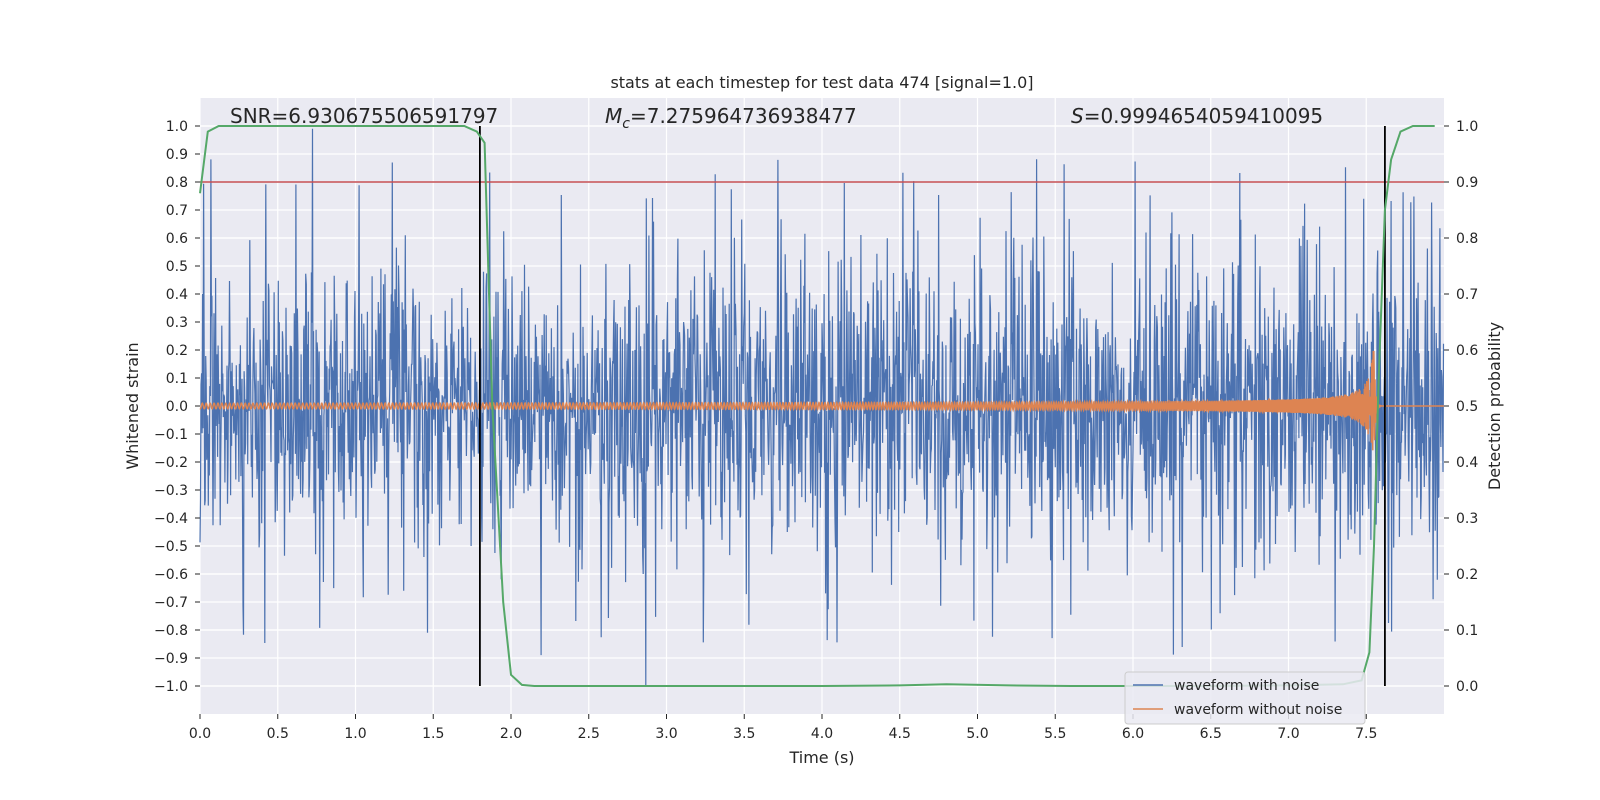 This screenshot has height=800, width=1600. What do you see at coordinates (1211, 734) in the screenshot?
I see `x-tick-label-13: 6.5` at bounding box center [1211, 734].